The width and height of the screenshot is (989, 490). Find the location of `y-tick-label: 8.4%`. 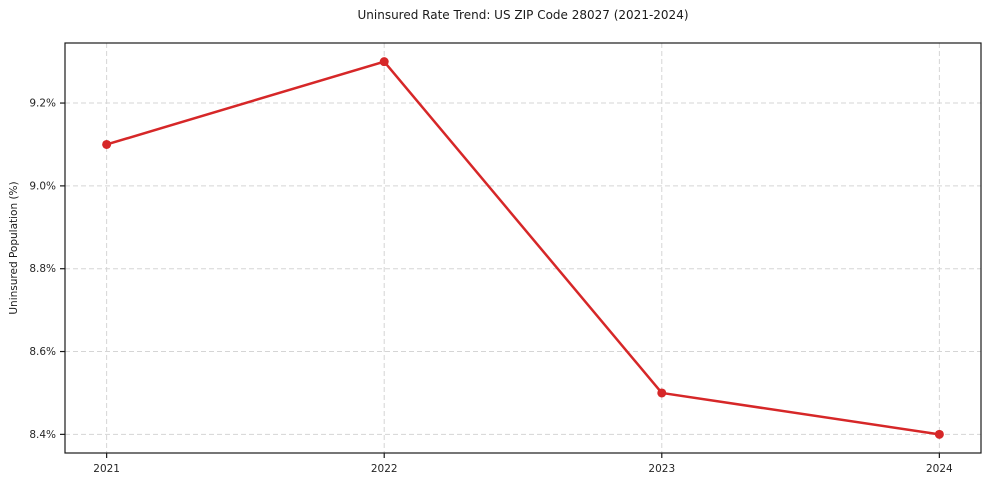

y-tick-label: 8.4% is located at coordinates (42, 435).